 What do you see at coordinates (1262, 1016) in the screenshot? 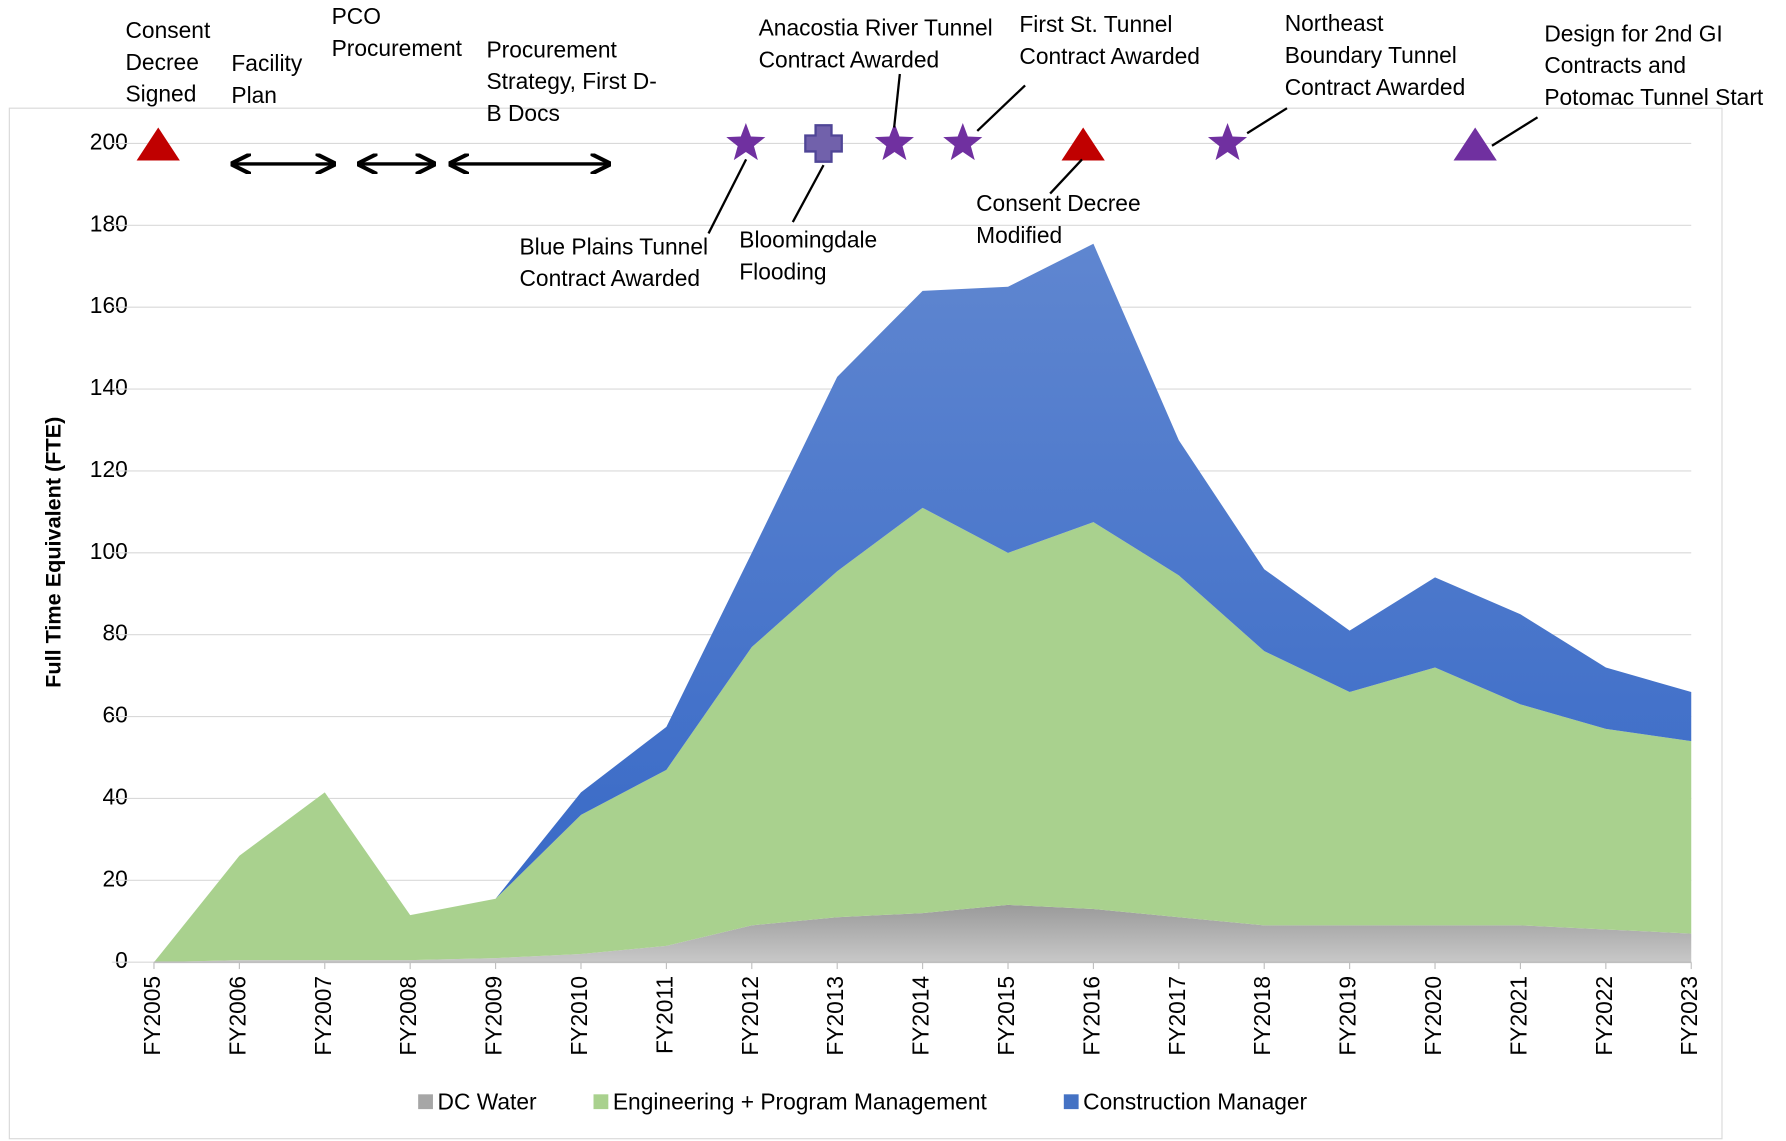
I see `x-tick-label: FY2018` at bounding box center [1262, 1016].